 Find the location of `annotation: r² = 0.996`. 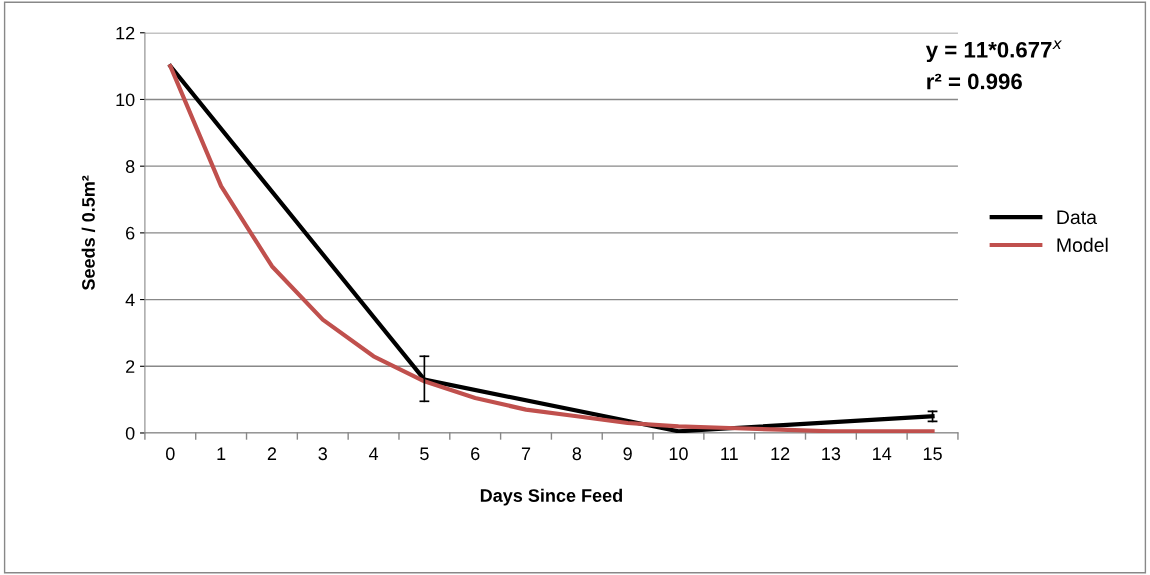

annotation: r² = 0.996 is located at coordinates (974, 81).